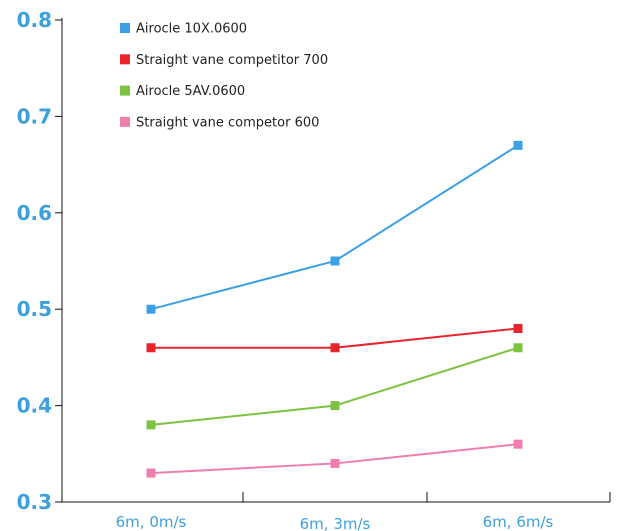 This screenshot has height=531, width=619. I want to click on y-tick-label: 0.6, so click(34, 213).